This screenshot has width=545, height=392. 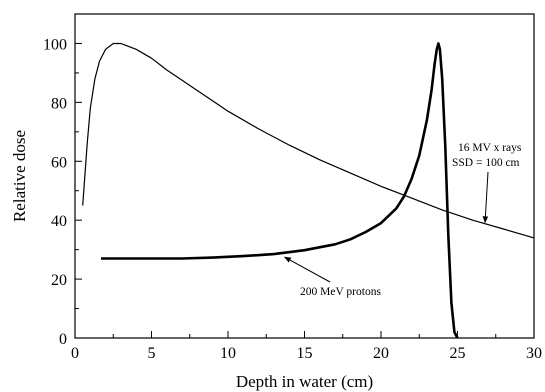 I want to click on x-tick-label: 15, so click(x=305, y=353).